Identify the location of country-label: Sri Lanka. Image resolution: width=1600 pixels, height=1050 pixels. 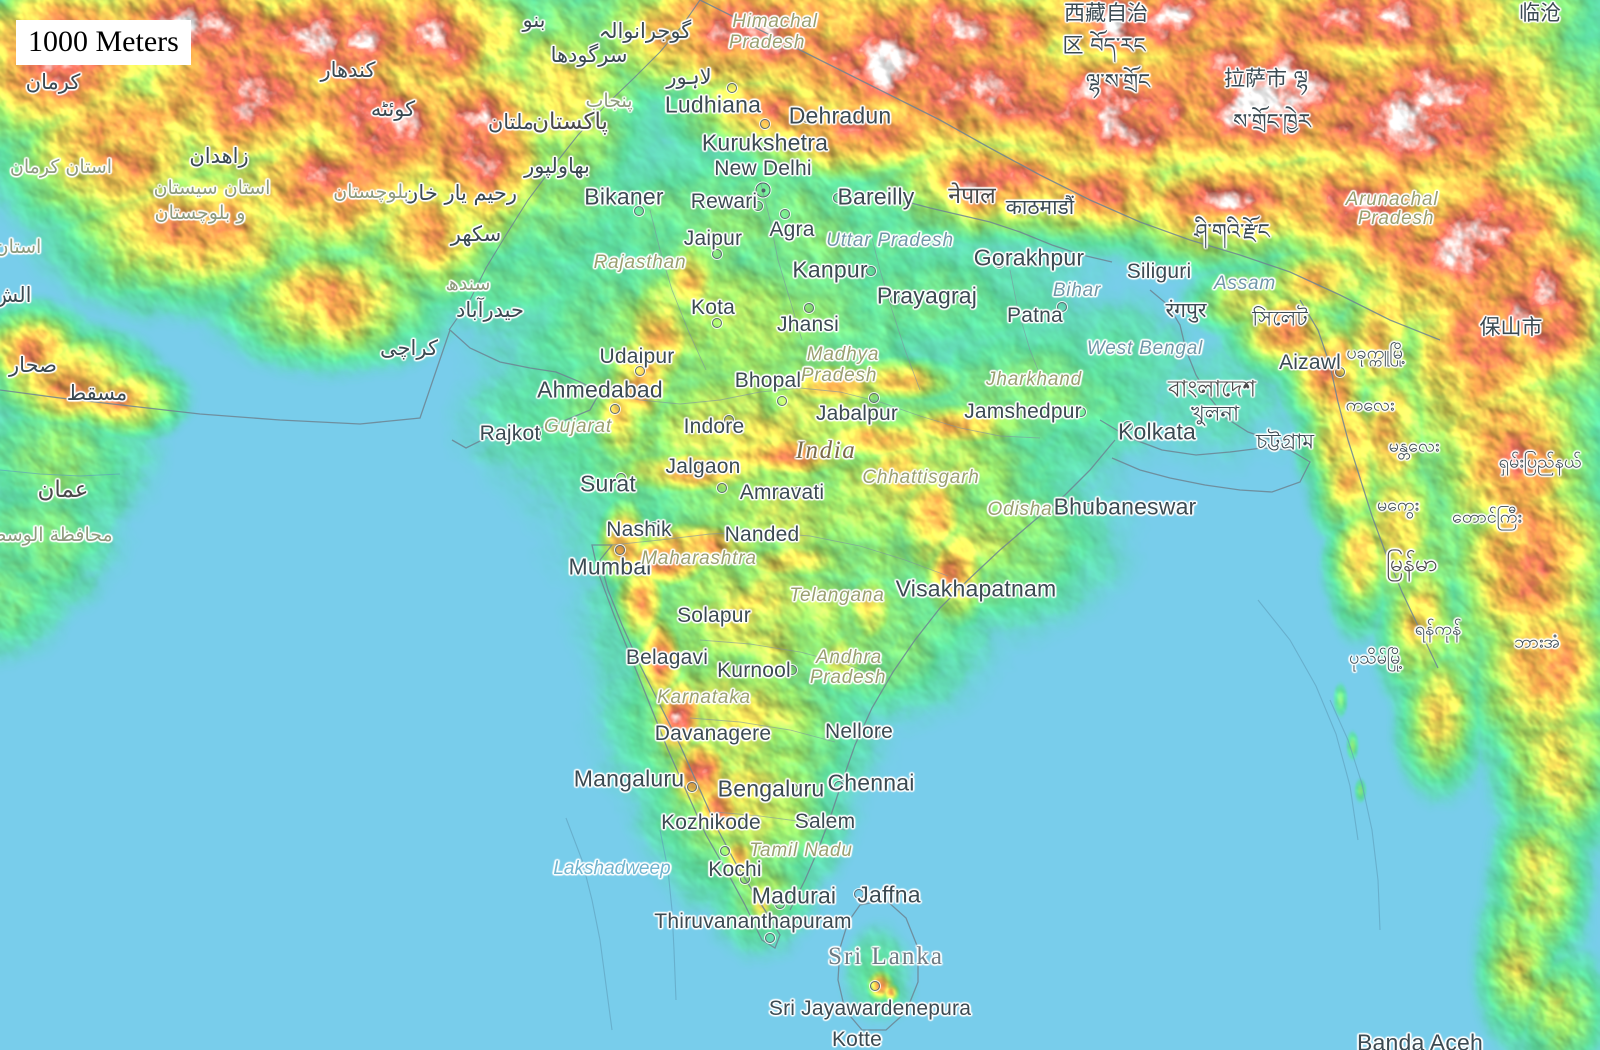
(886, 956).